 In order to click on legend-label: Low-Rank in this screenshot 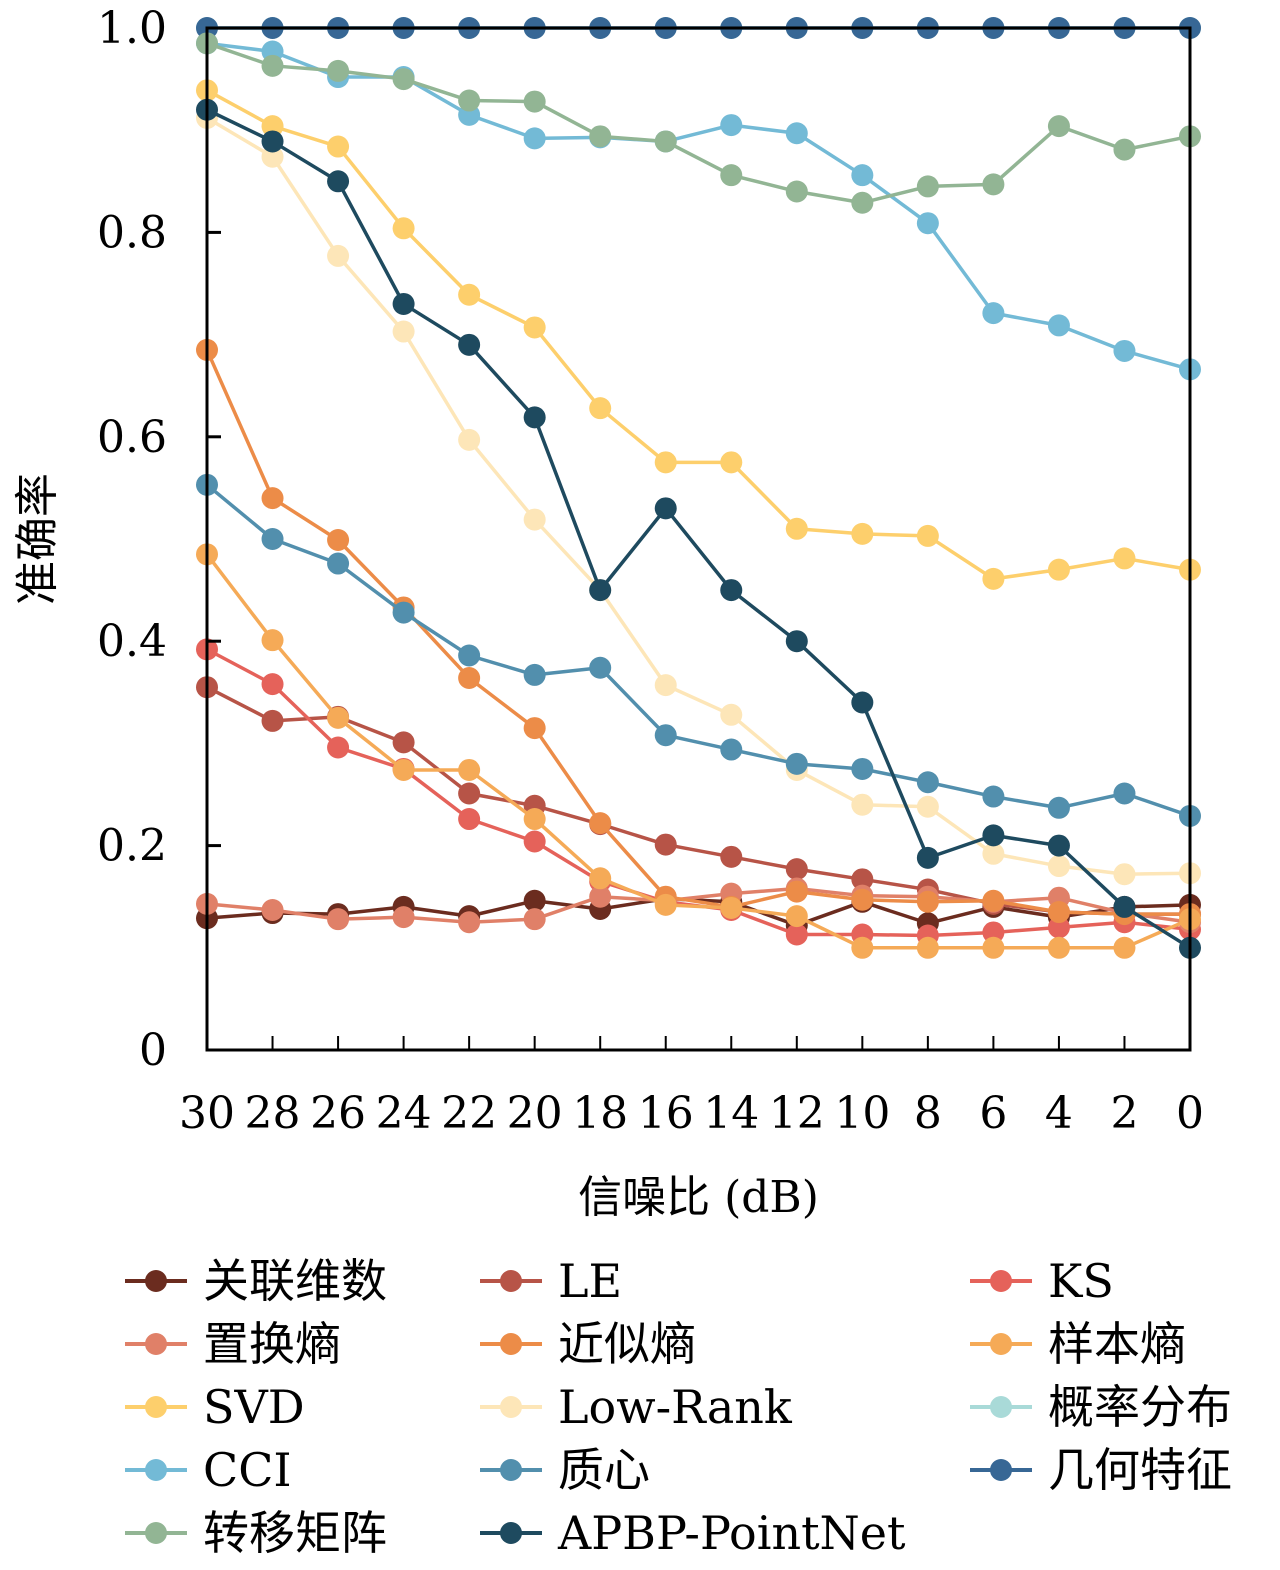, I will do `click(675, 1407)`.